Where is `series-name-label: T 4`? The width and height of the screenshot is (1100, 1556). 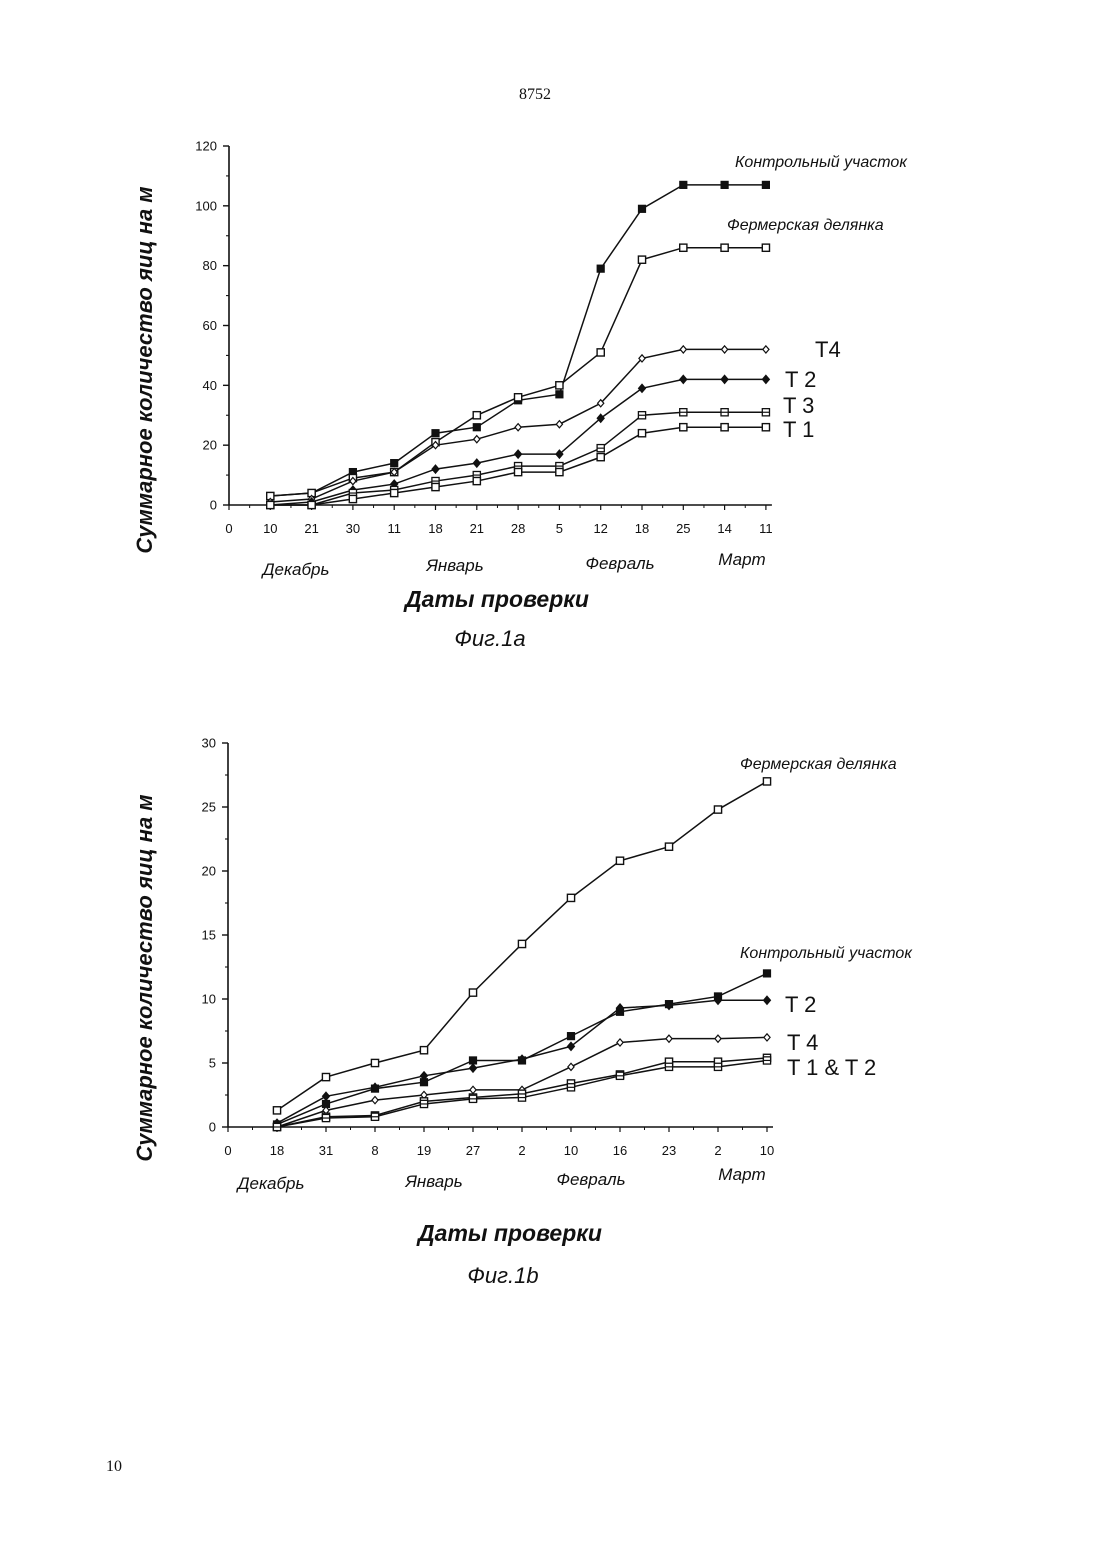 series-name-label: T 4 is located at coordinates (802, 1042).